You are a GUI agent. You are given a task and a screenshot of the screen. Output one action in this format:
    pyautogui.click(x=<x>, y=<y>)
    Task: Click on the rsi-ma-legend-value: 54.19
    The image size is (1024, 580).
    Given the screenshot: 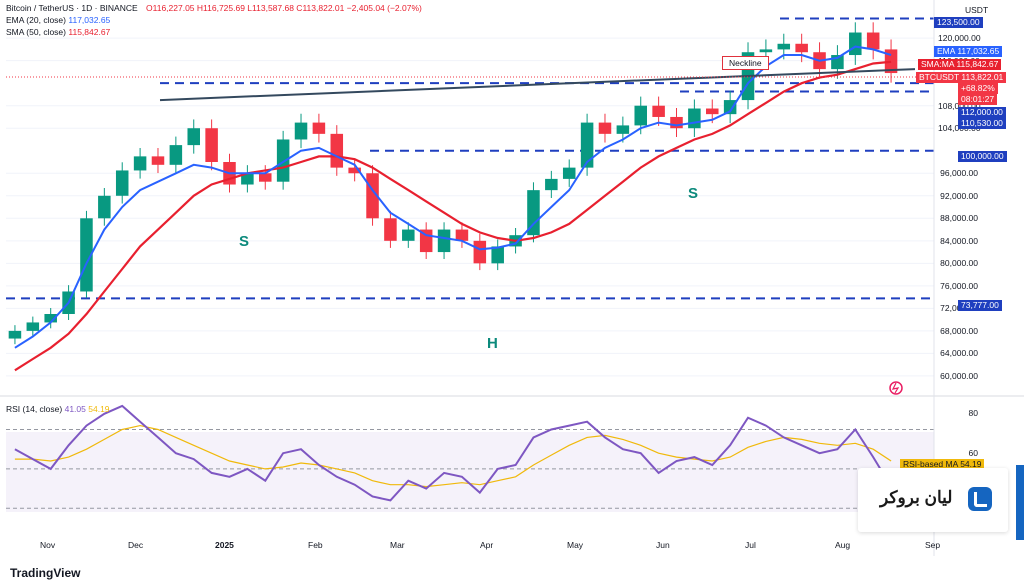 What is the action you would take?
    pyautogui.click(x=99, y=409)
    